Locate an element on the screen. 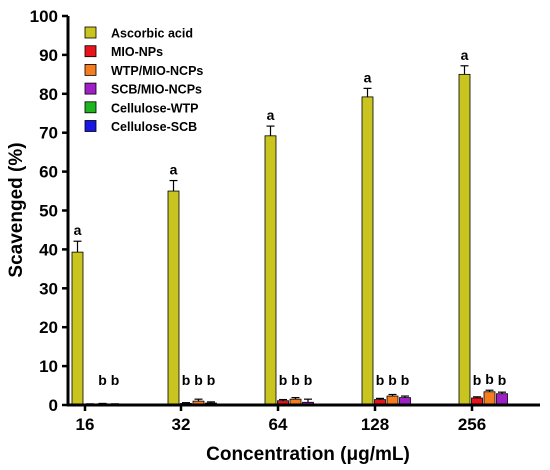 The width and height of the screenshot is (550, 470). x-tick-label: 32 is located at coordinates (181, 424).